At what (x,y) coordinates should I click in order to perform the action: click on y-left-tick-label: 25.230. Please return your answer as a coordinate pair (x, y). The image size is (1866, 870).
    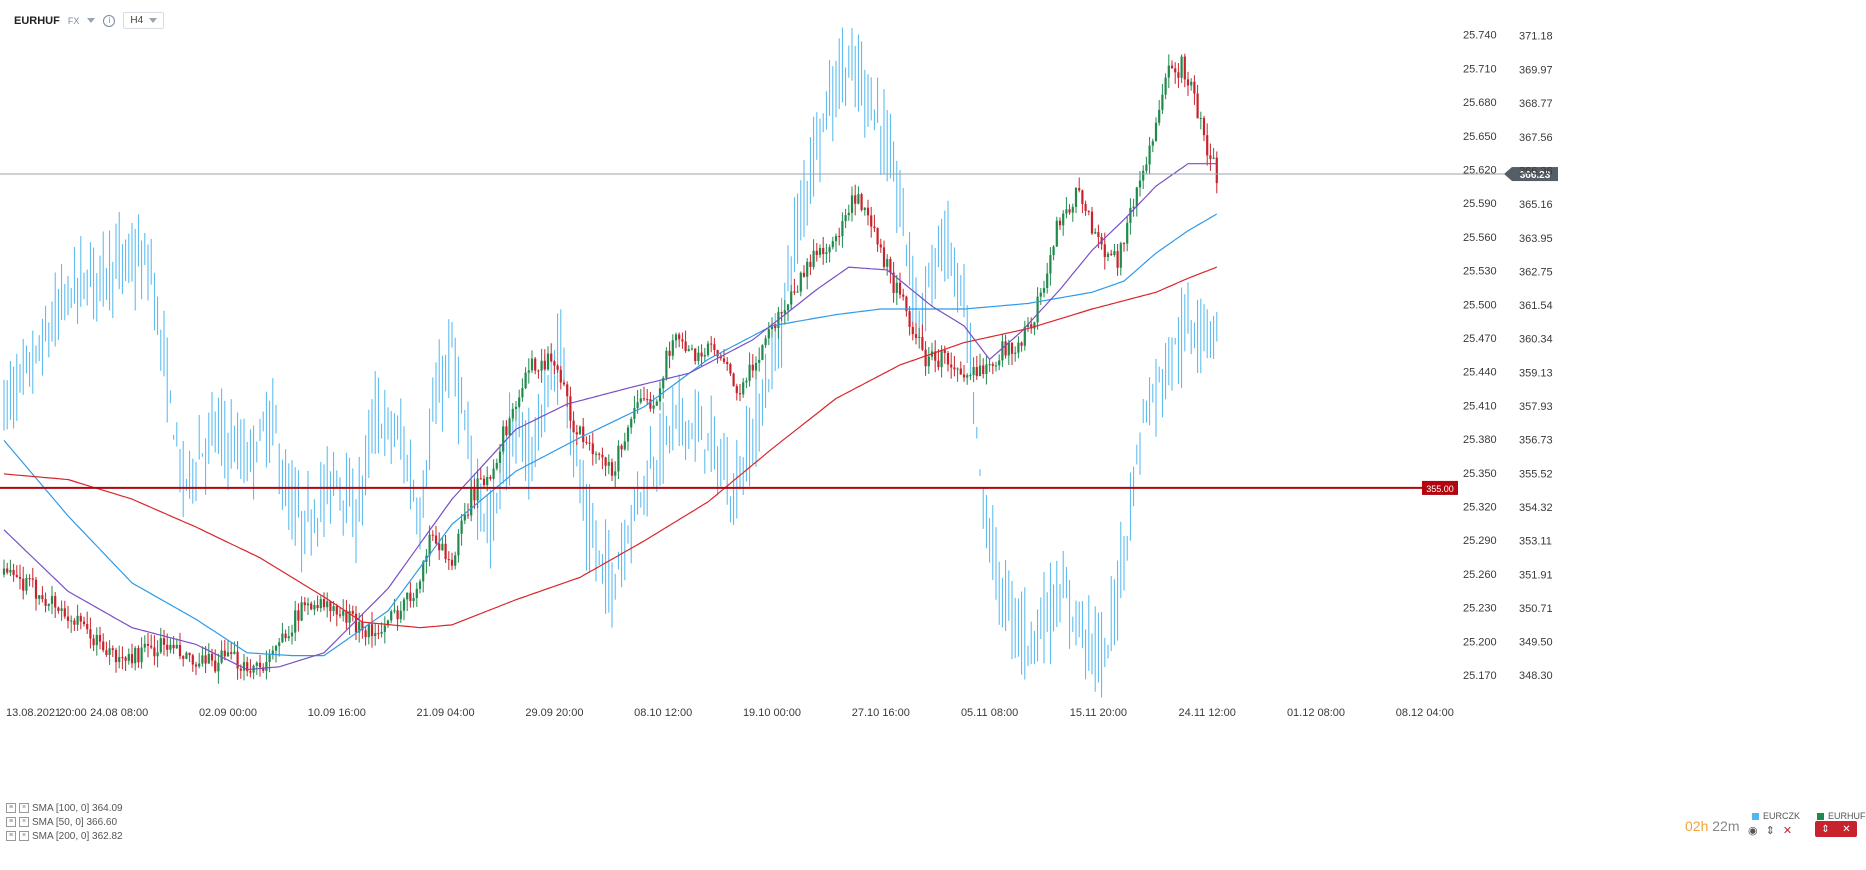
    Looking at the image, I should click on (1480, 609).